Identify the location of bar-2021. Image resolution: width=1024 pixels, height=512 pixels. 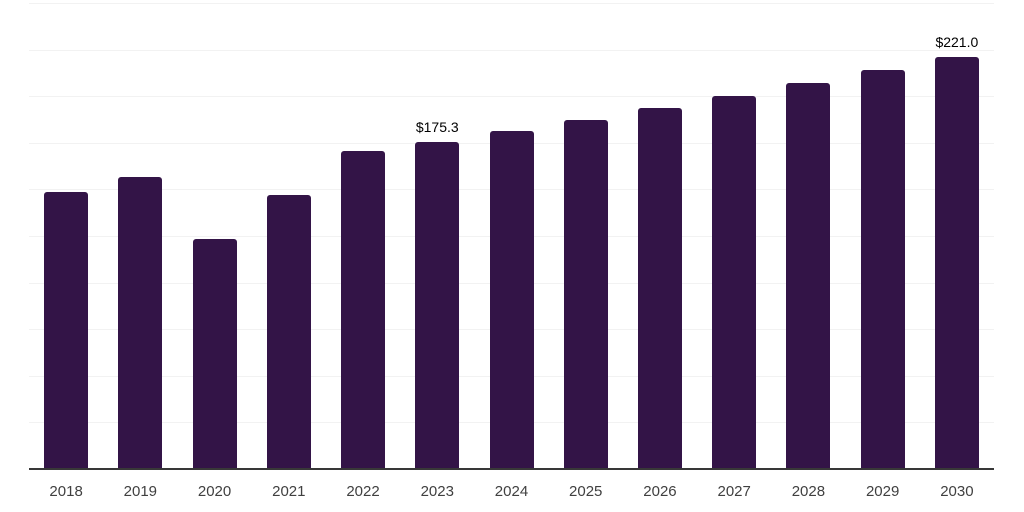
(288, 331).